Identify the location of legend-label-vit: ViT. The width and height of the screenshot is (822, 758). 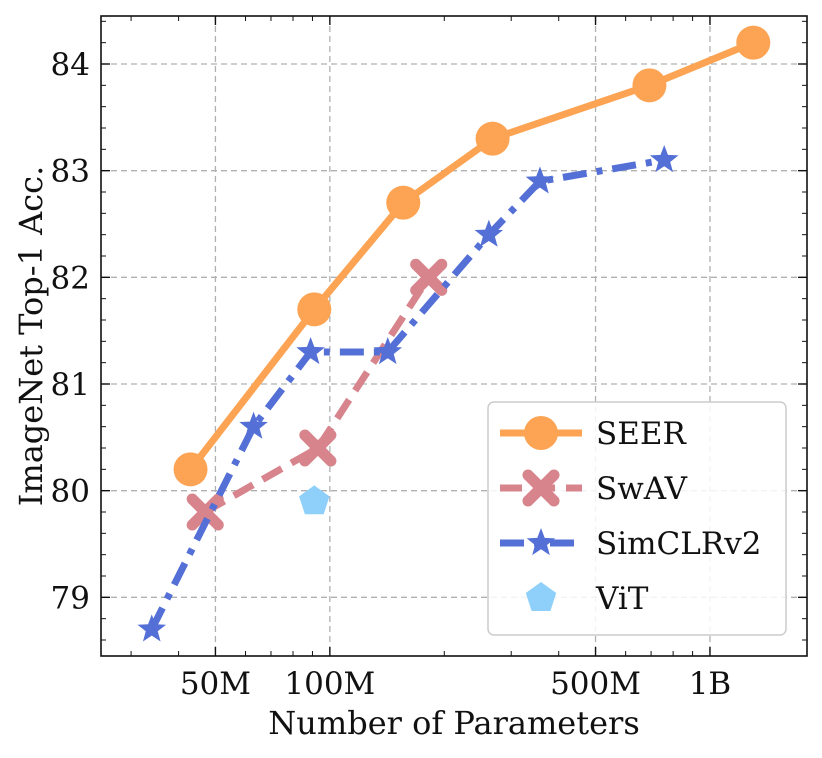
(622, 599).